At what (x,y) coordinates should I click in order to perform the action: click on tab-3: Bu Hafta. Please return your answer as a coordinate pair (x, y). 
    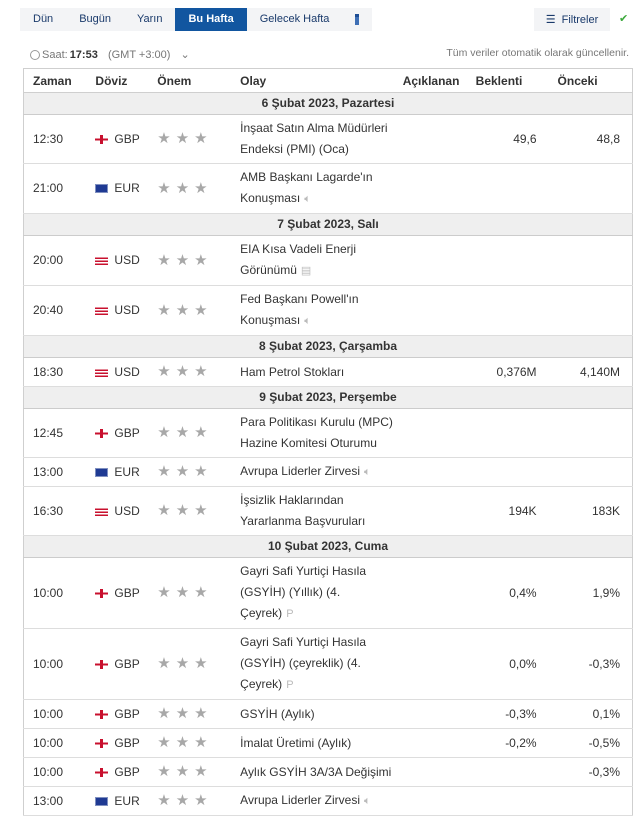
    Looking at the image, I should click on (211, 19).